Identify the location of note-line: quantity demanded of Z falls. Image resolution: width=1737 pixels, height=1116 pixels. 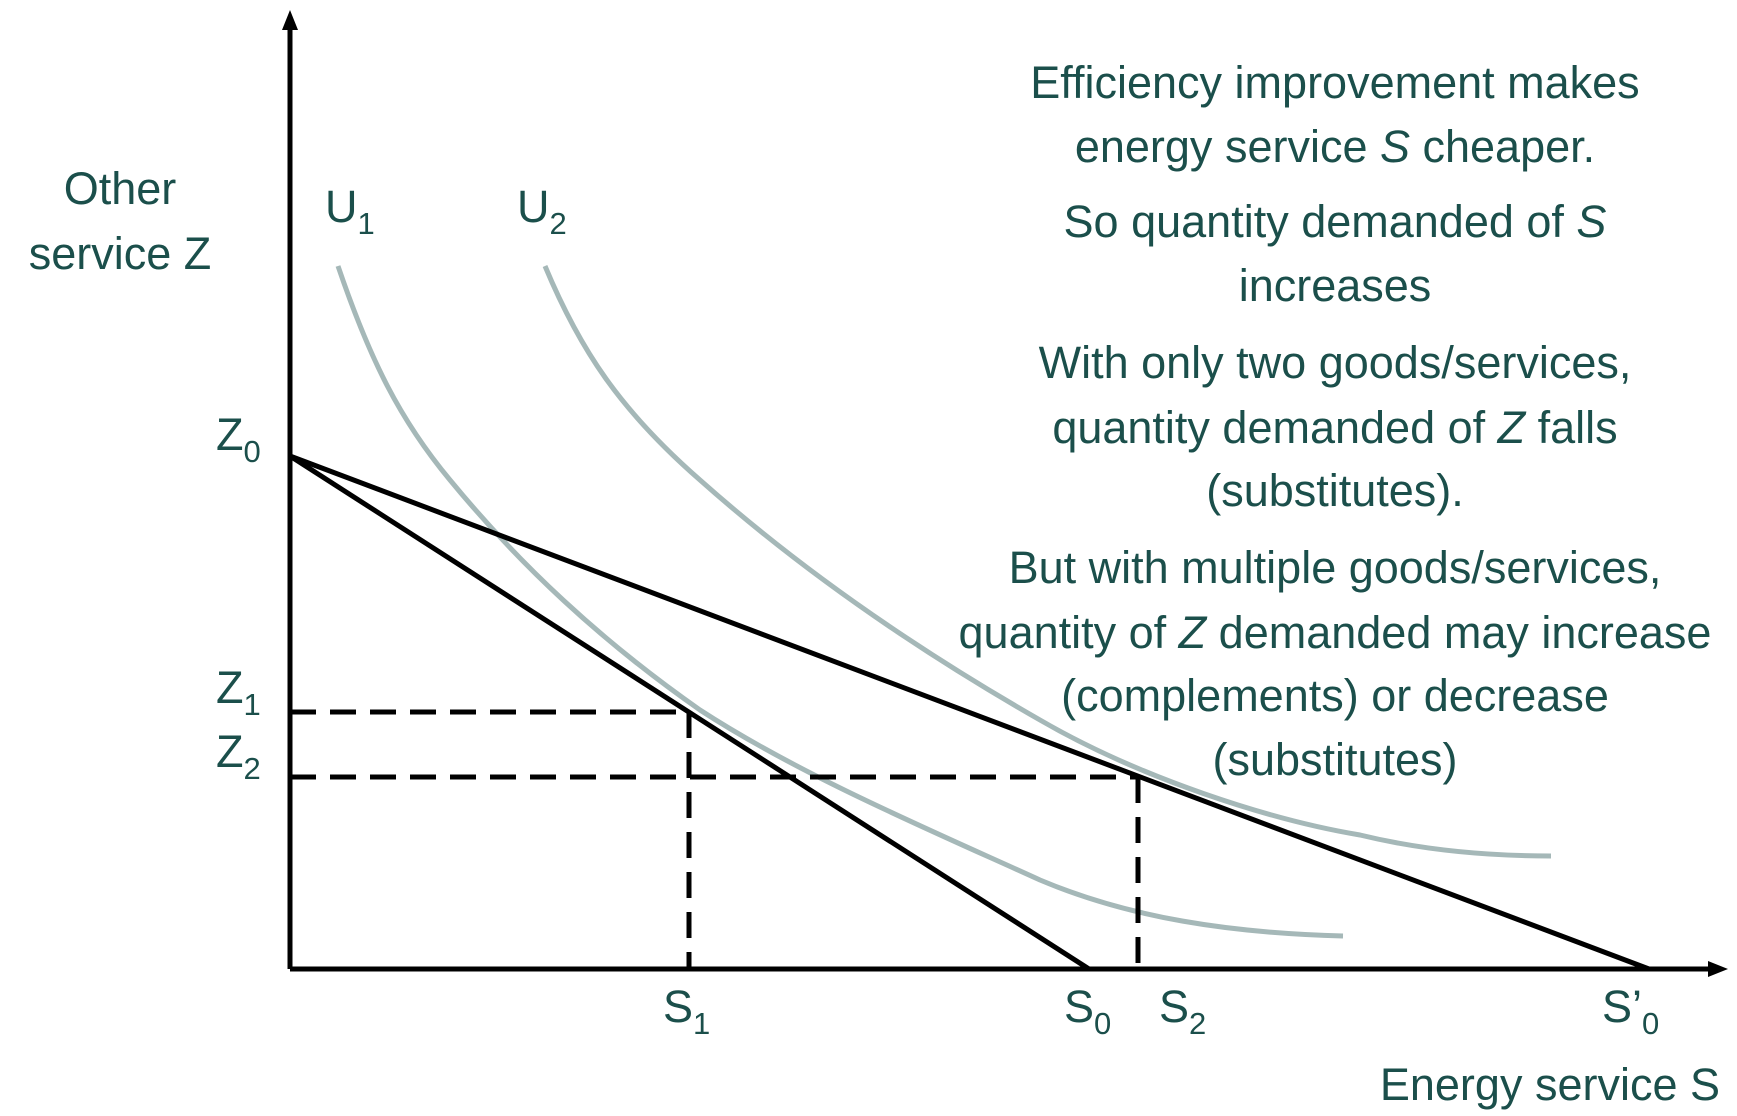
(1334, 427).